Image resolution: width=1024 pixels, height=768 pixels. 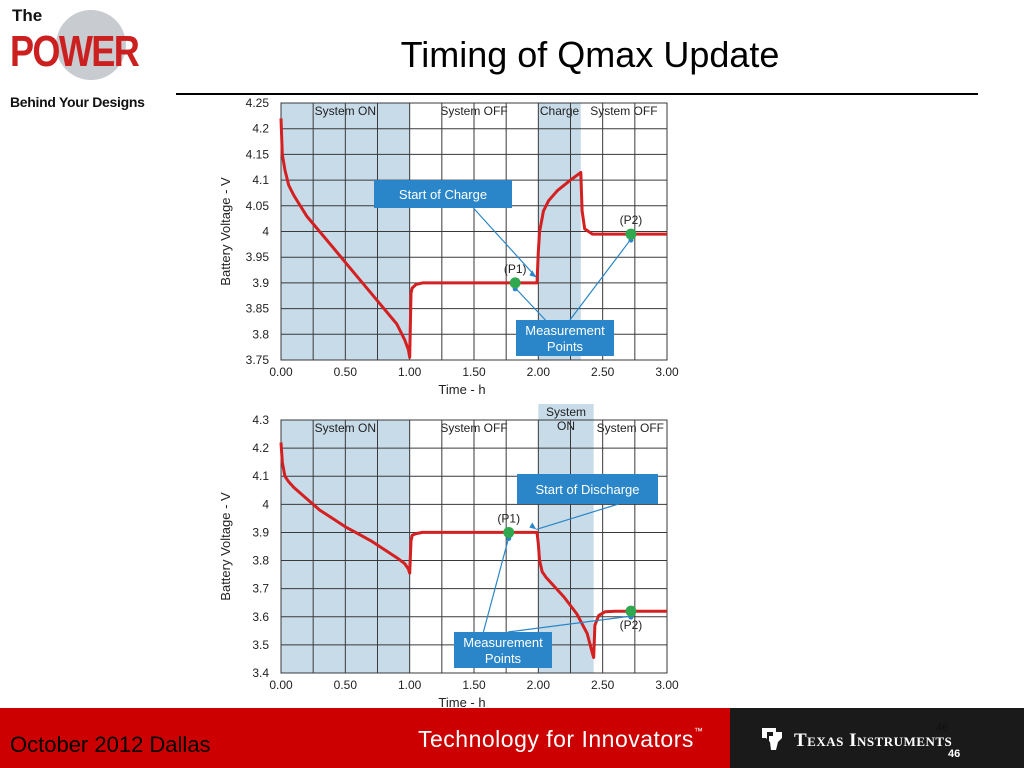 What do you see at coordinates (110, 744) in the screenshot?
I see `footer-date: October 2012 Dallas` at bounding box center [110, 744].